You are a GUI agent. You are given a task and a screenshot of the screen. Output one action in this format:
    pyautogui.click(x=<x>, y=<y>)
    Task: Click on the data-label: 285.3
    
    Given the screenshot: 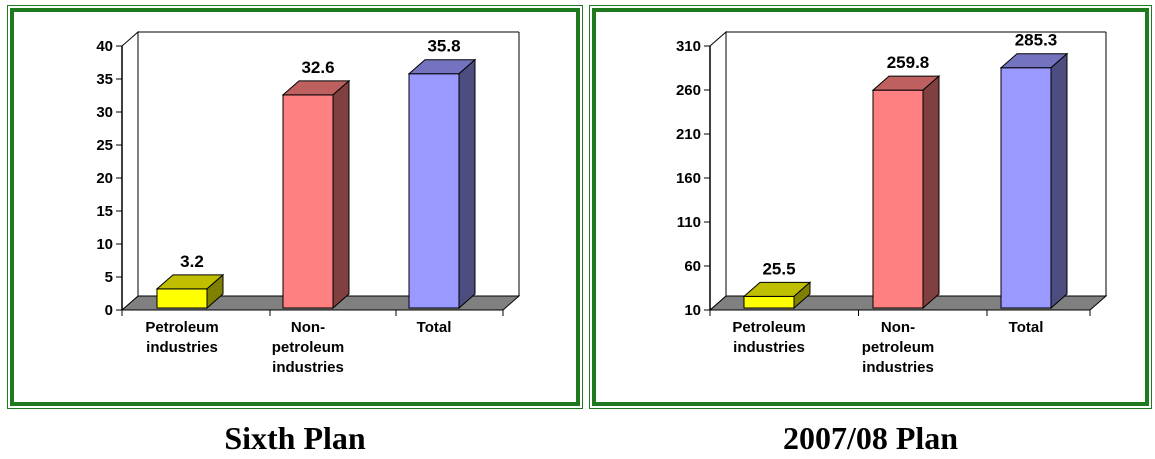 What is the action you would take?
    pyautogui.click(x=1036, y=40)
    